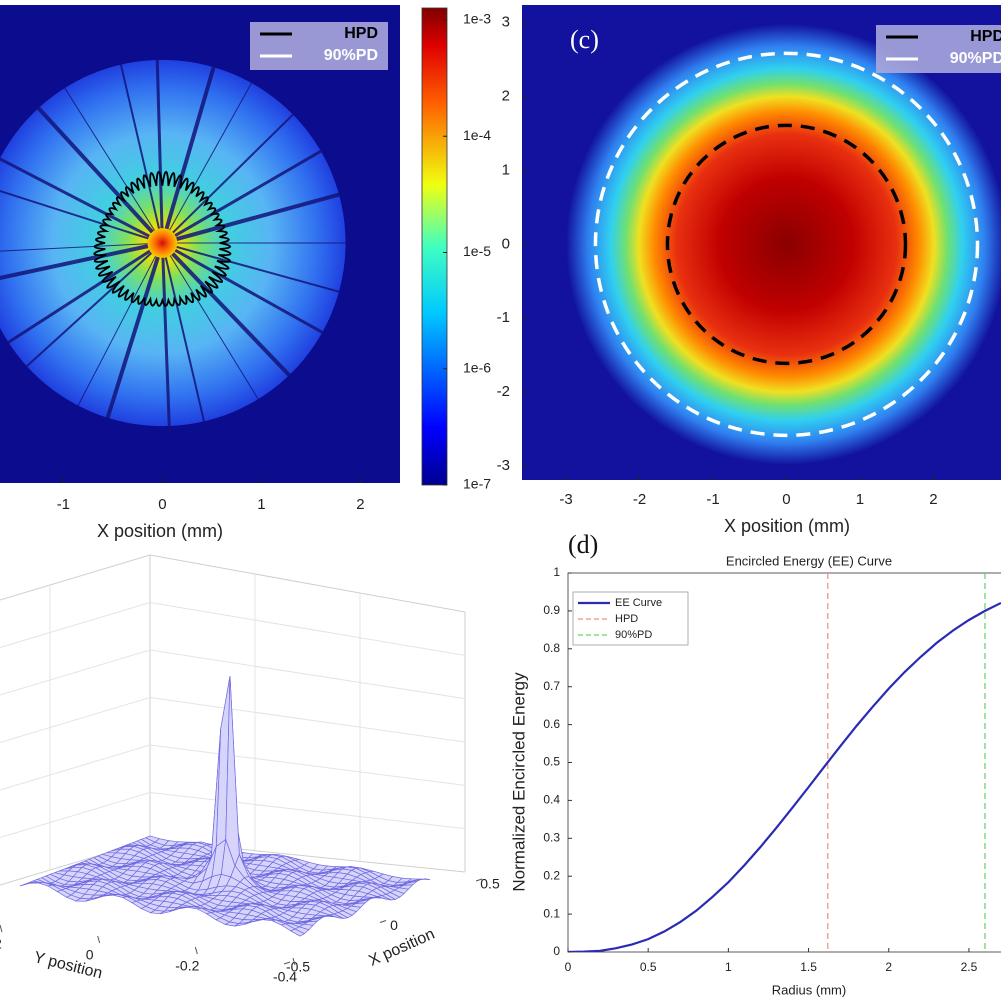 The width and height of the screenshot is (1001, 1001). I want to click on colorbar-tick-label: 1e-4, so click(477, 135).